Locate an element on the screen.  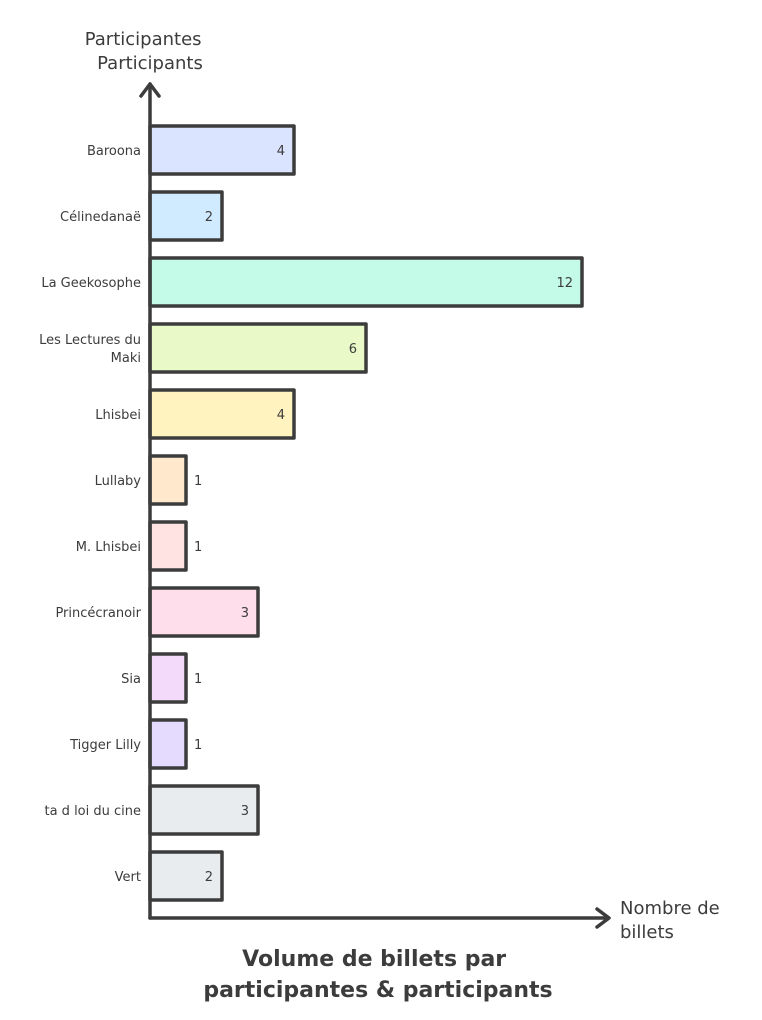
category-label-line: Lullaby is located at coordinates (118, 481).